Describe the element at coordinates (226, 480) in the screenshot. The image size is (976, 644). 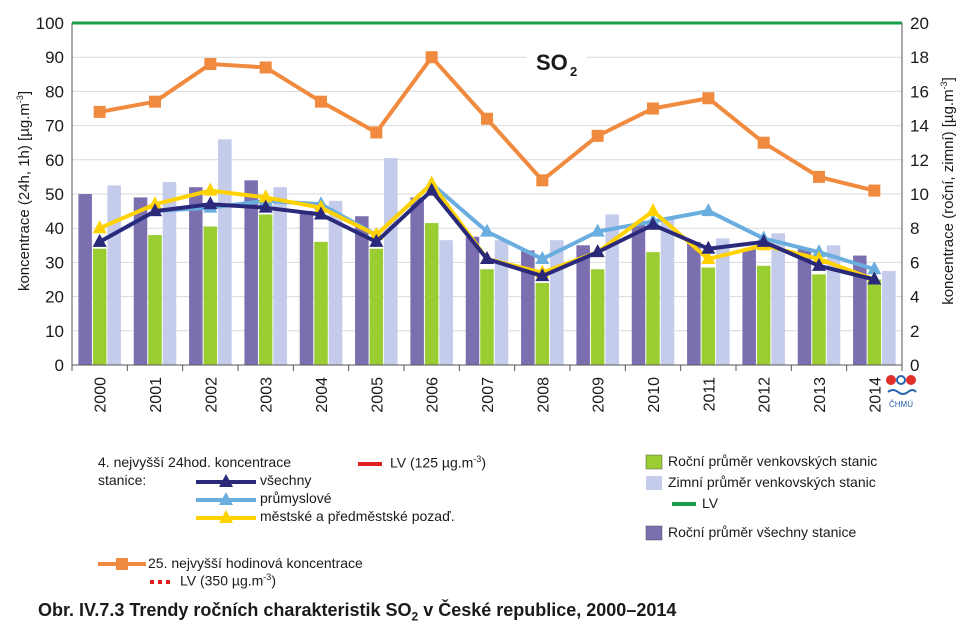
I see `legend-all-marker` at that location.